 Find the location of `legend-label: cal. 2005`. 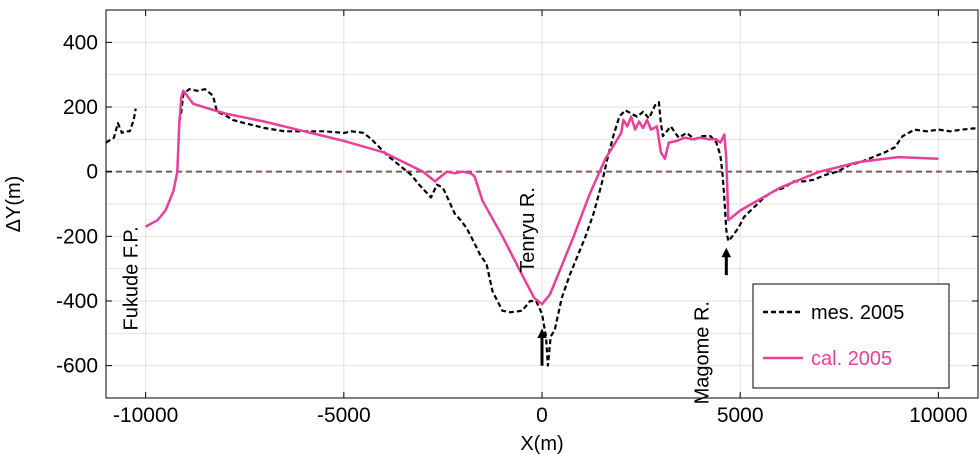

legend-label: cal. 2005 is located at coordinates (851, 359).